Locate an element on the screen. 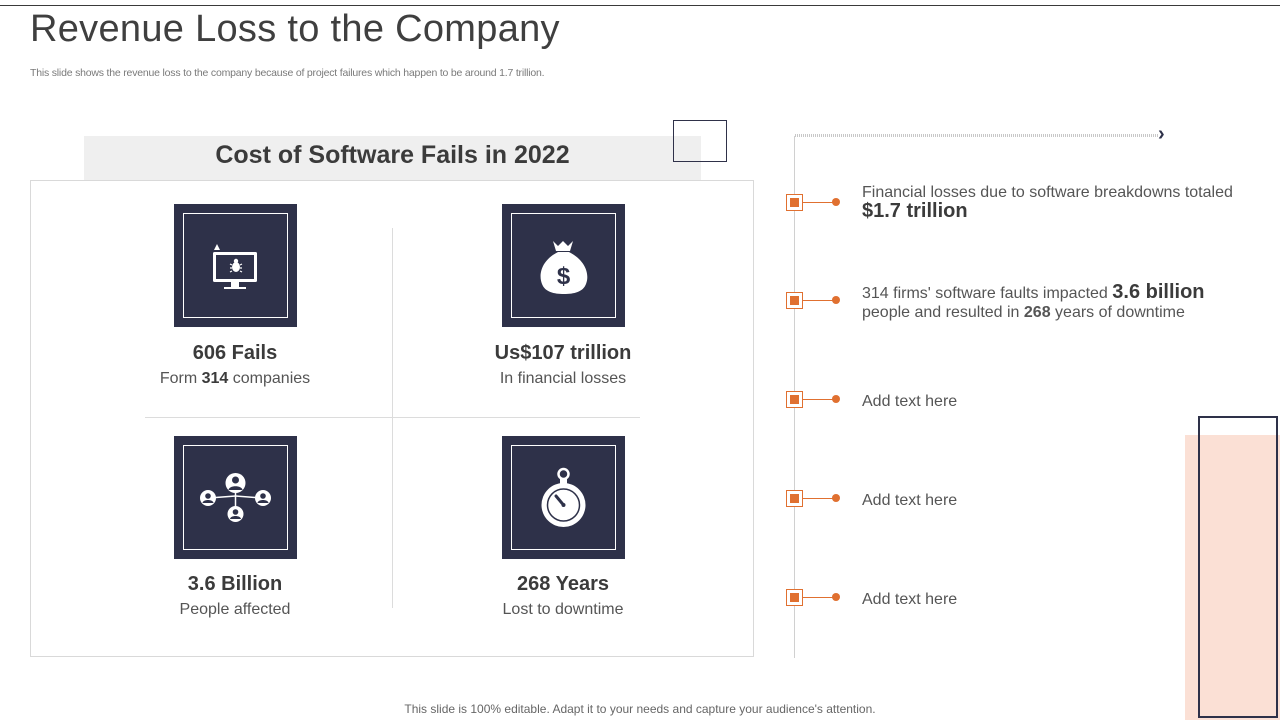 This screenshot has height=720, width=1280. money-bag-icon: $ is located at coordinates (564, 267).